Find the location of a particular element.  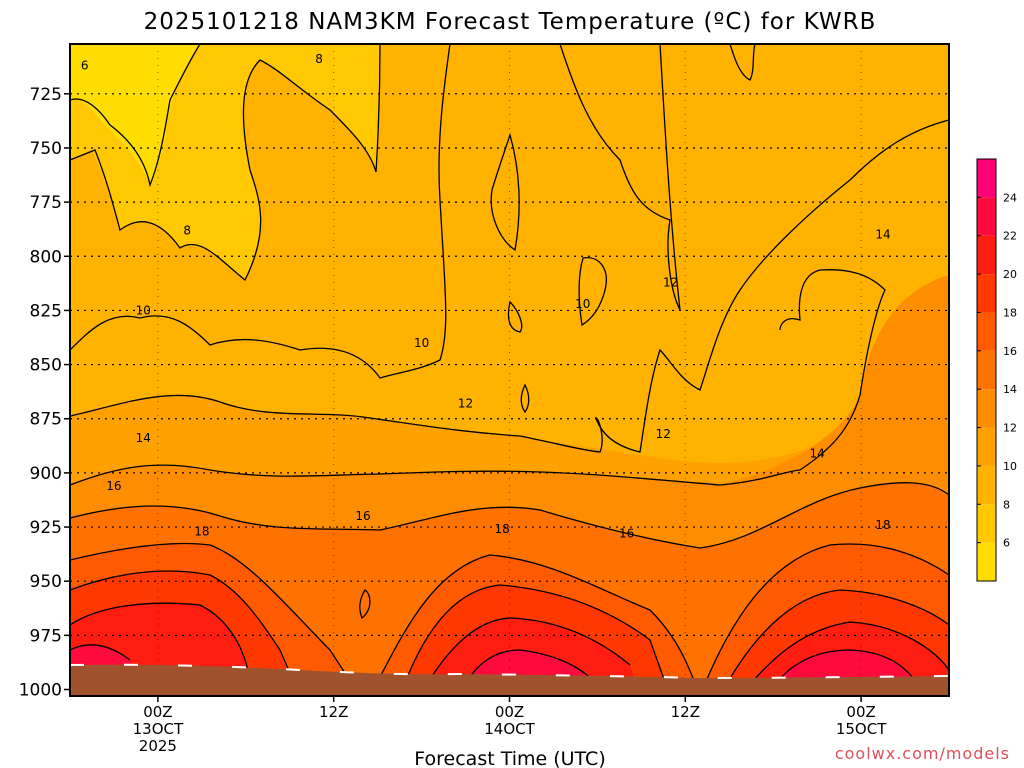

x-tick-label: 2025 is located at coordinates (158, 746).